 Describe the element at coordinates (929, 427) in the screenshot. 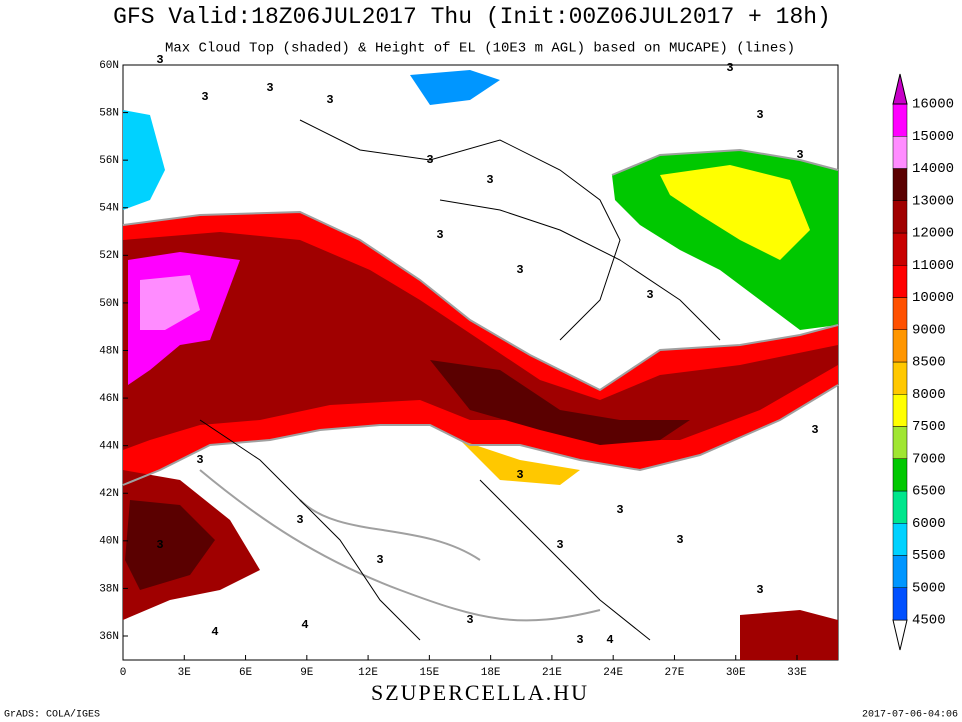

I see `colorbar-label: 7500` at that location.